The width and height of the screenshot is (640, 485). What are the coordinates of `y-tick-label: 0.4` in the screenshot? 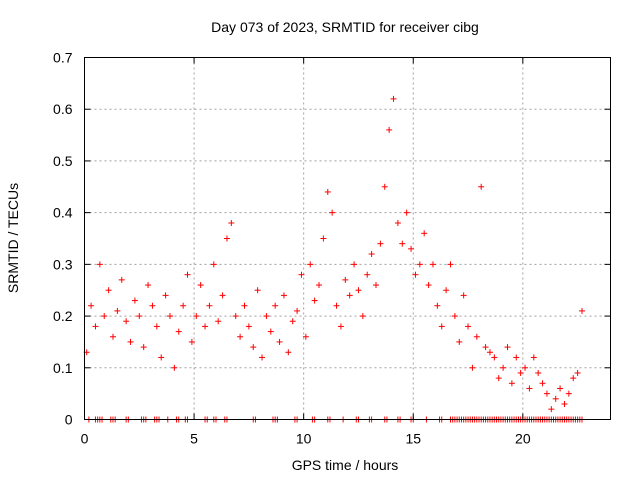 It's located at (63, 213).